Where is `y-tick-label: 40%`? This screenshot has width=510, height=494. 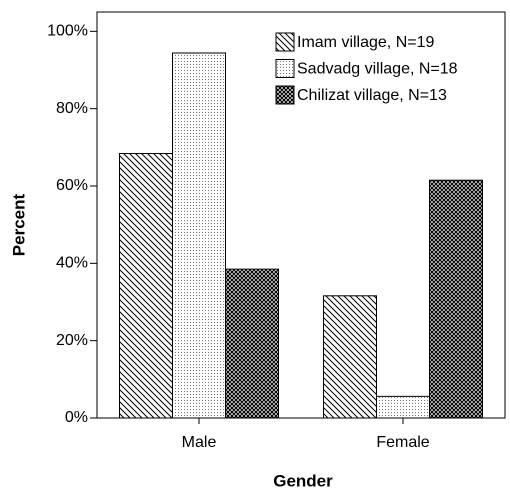
y-tick-label: 40% is located at coordinates (72, 263).